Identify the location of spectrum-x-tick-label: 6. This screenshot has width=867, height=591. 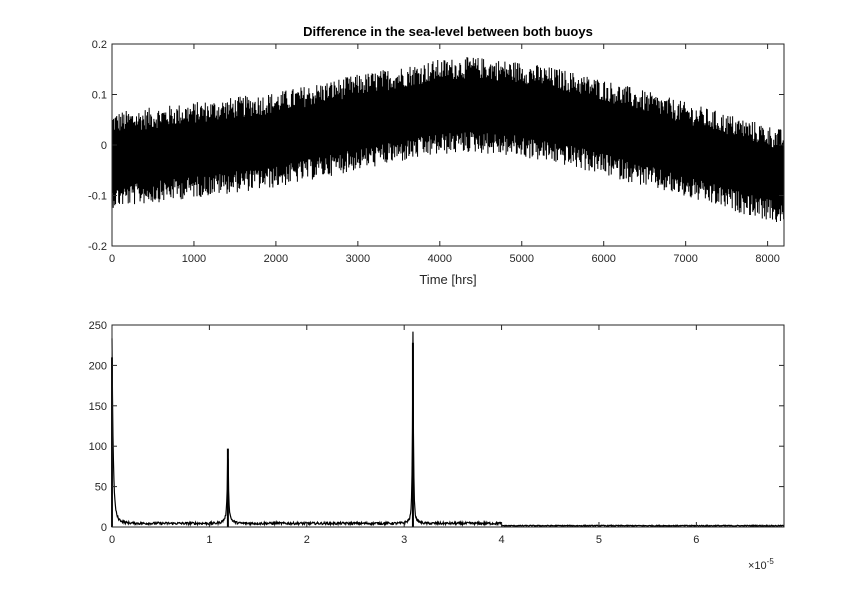
(696, 540).